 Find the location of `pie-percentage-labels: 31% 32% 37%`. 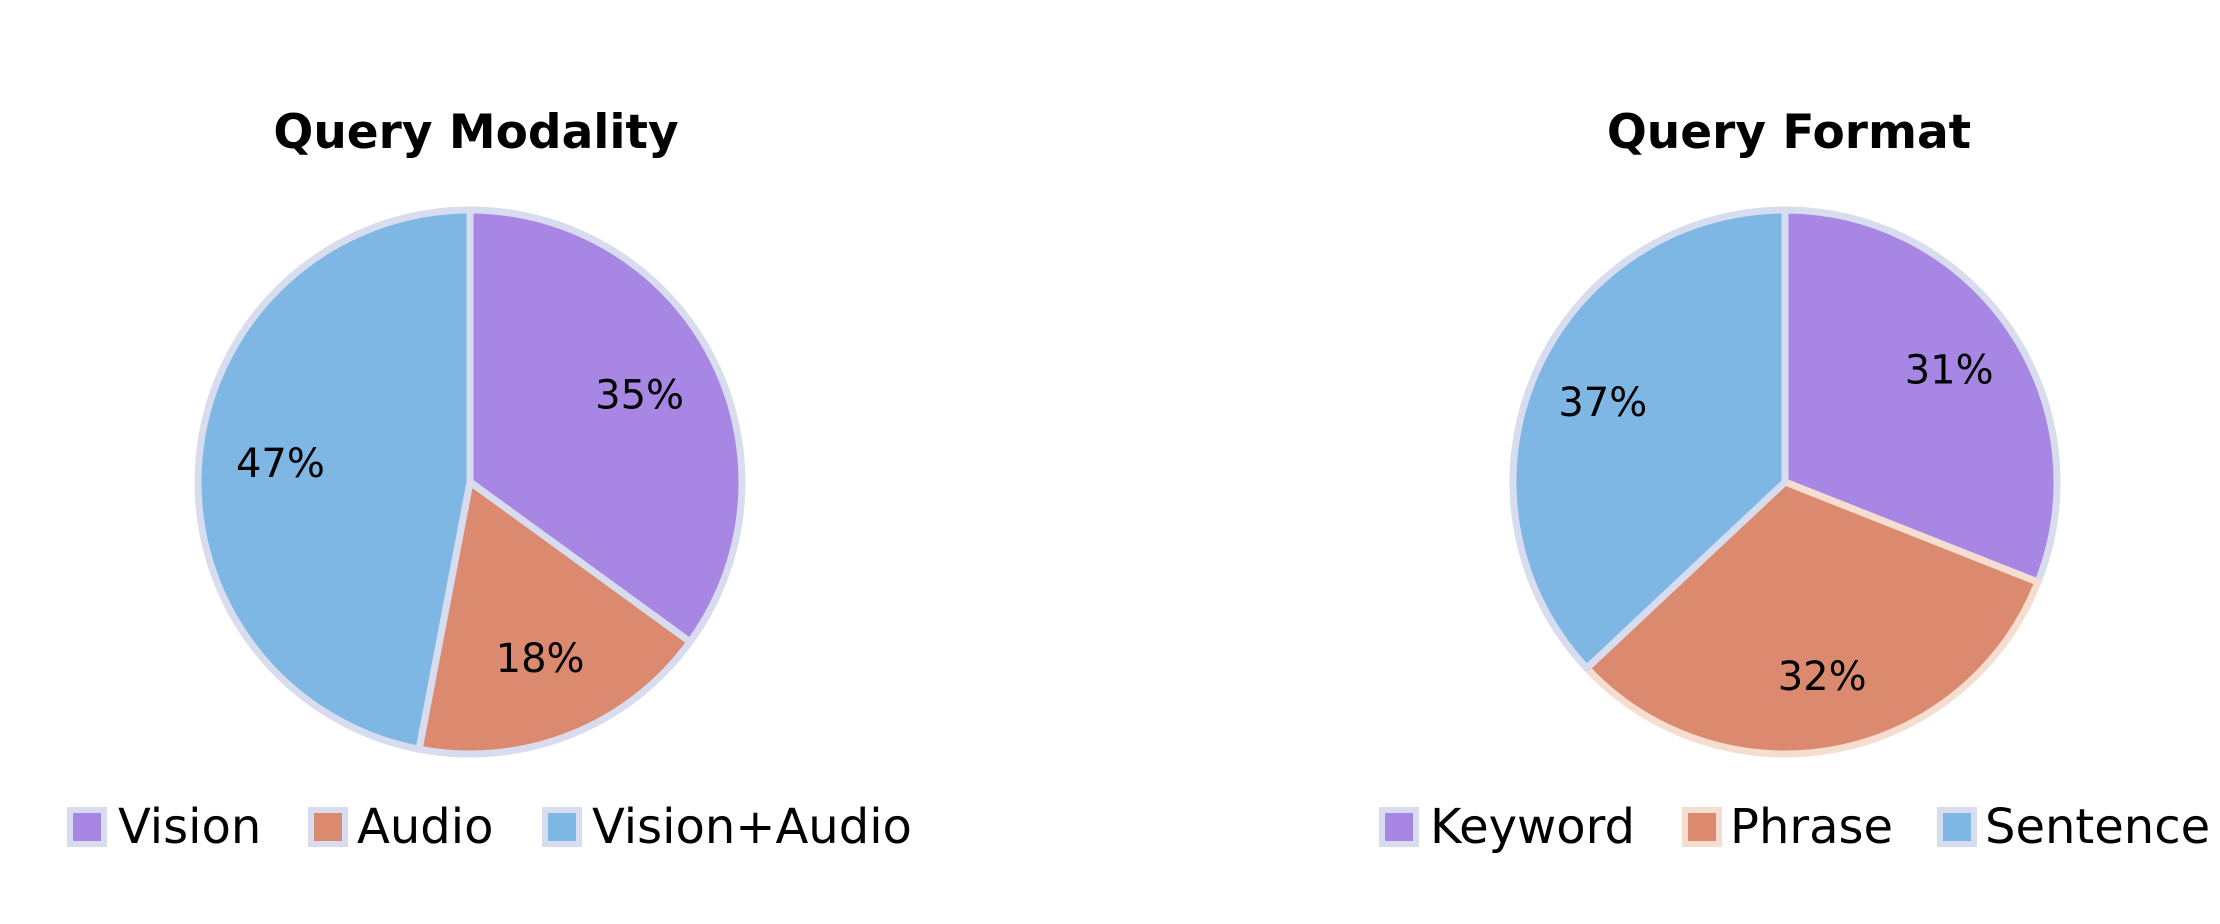

pie-percentage-labels: 31% 32% 37% is located at coordinates (1775, 523).